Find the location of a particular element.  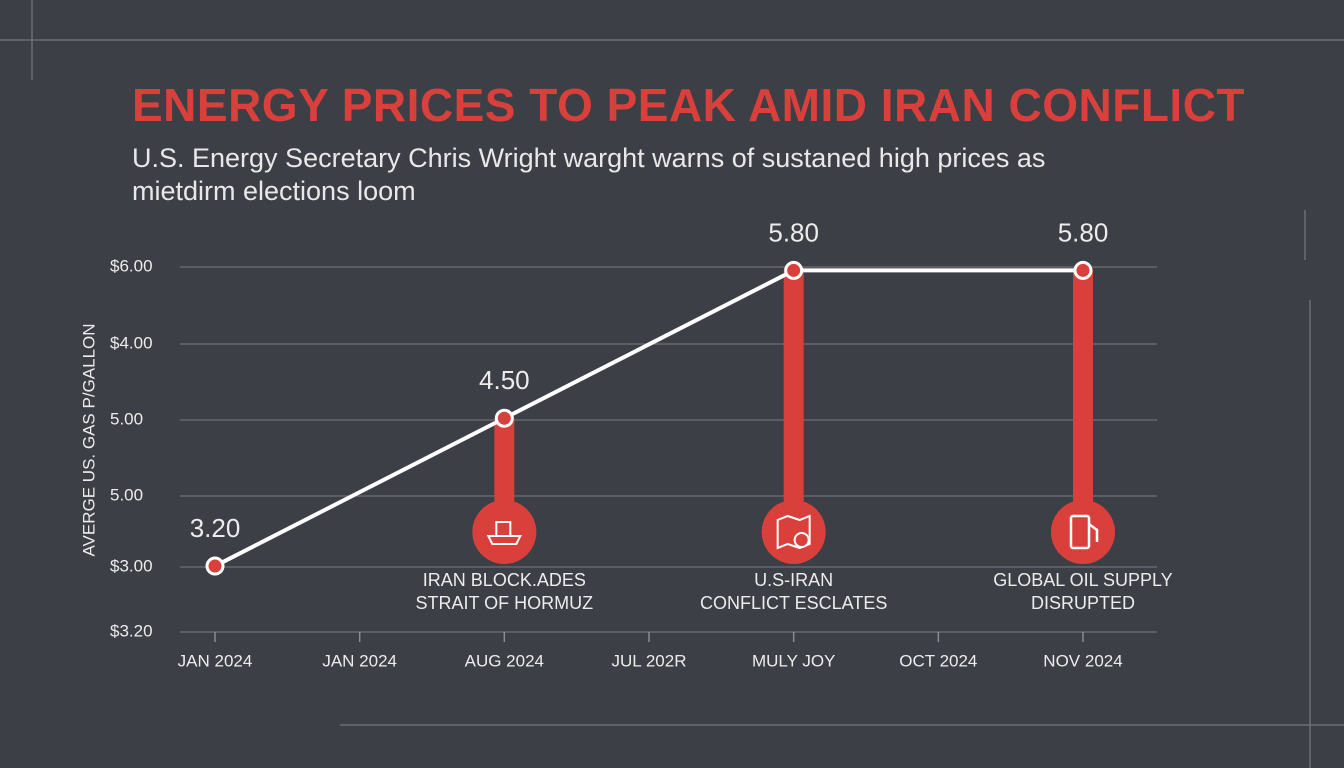

y-axis-title: AVERGE US. GAS P/GALLON is located at coordinates (88, 439).